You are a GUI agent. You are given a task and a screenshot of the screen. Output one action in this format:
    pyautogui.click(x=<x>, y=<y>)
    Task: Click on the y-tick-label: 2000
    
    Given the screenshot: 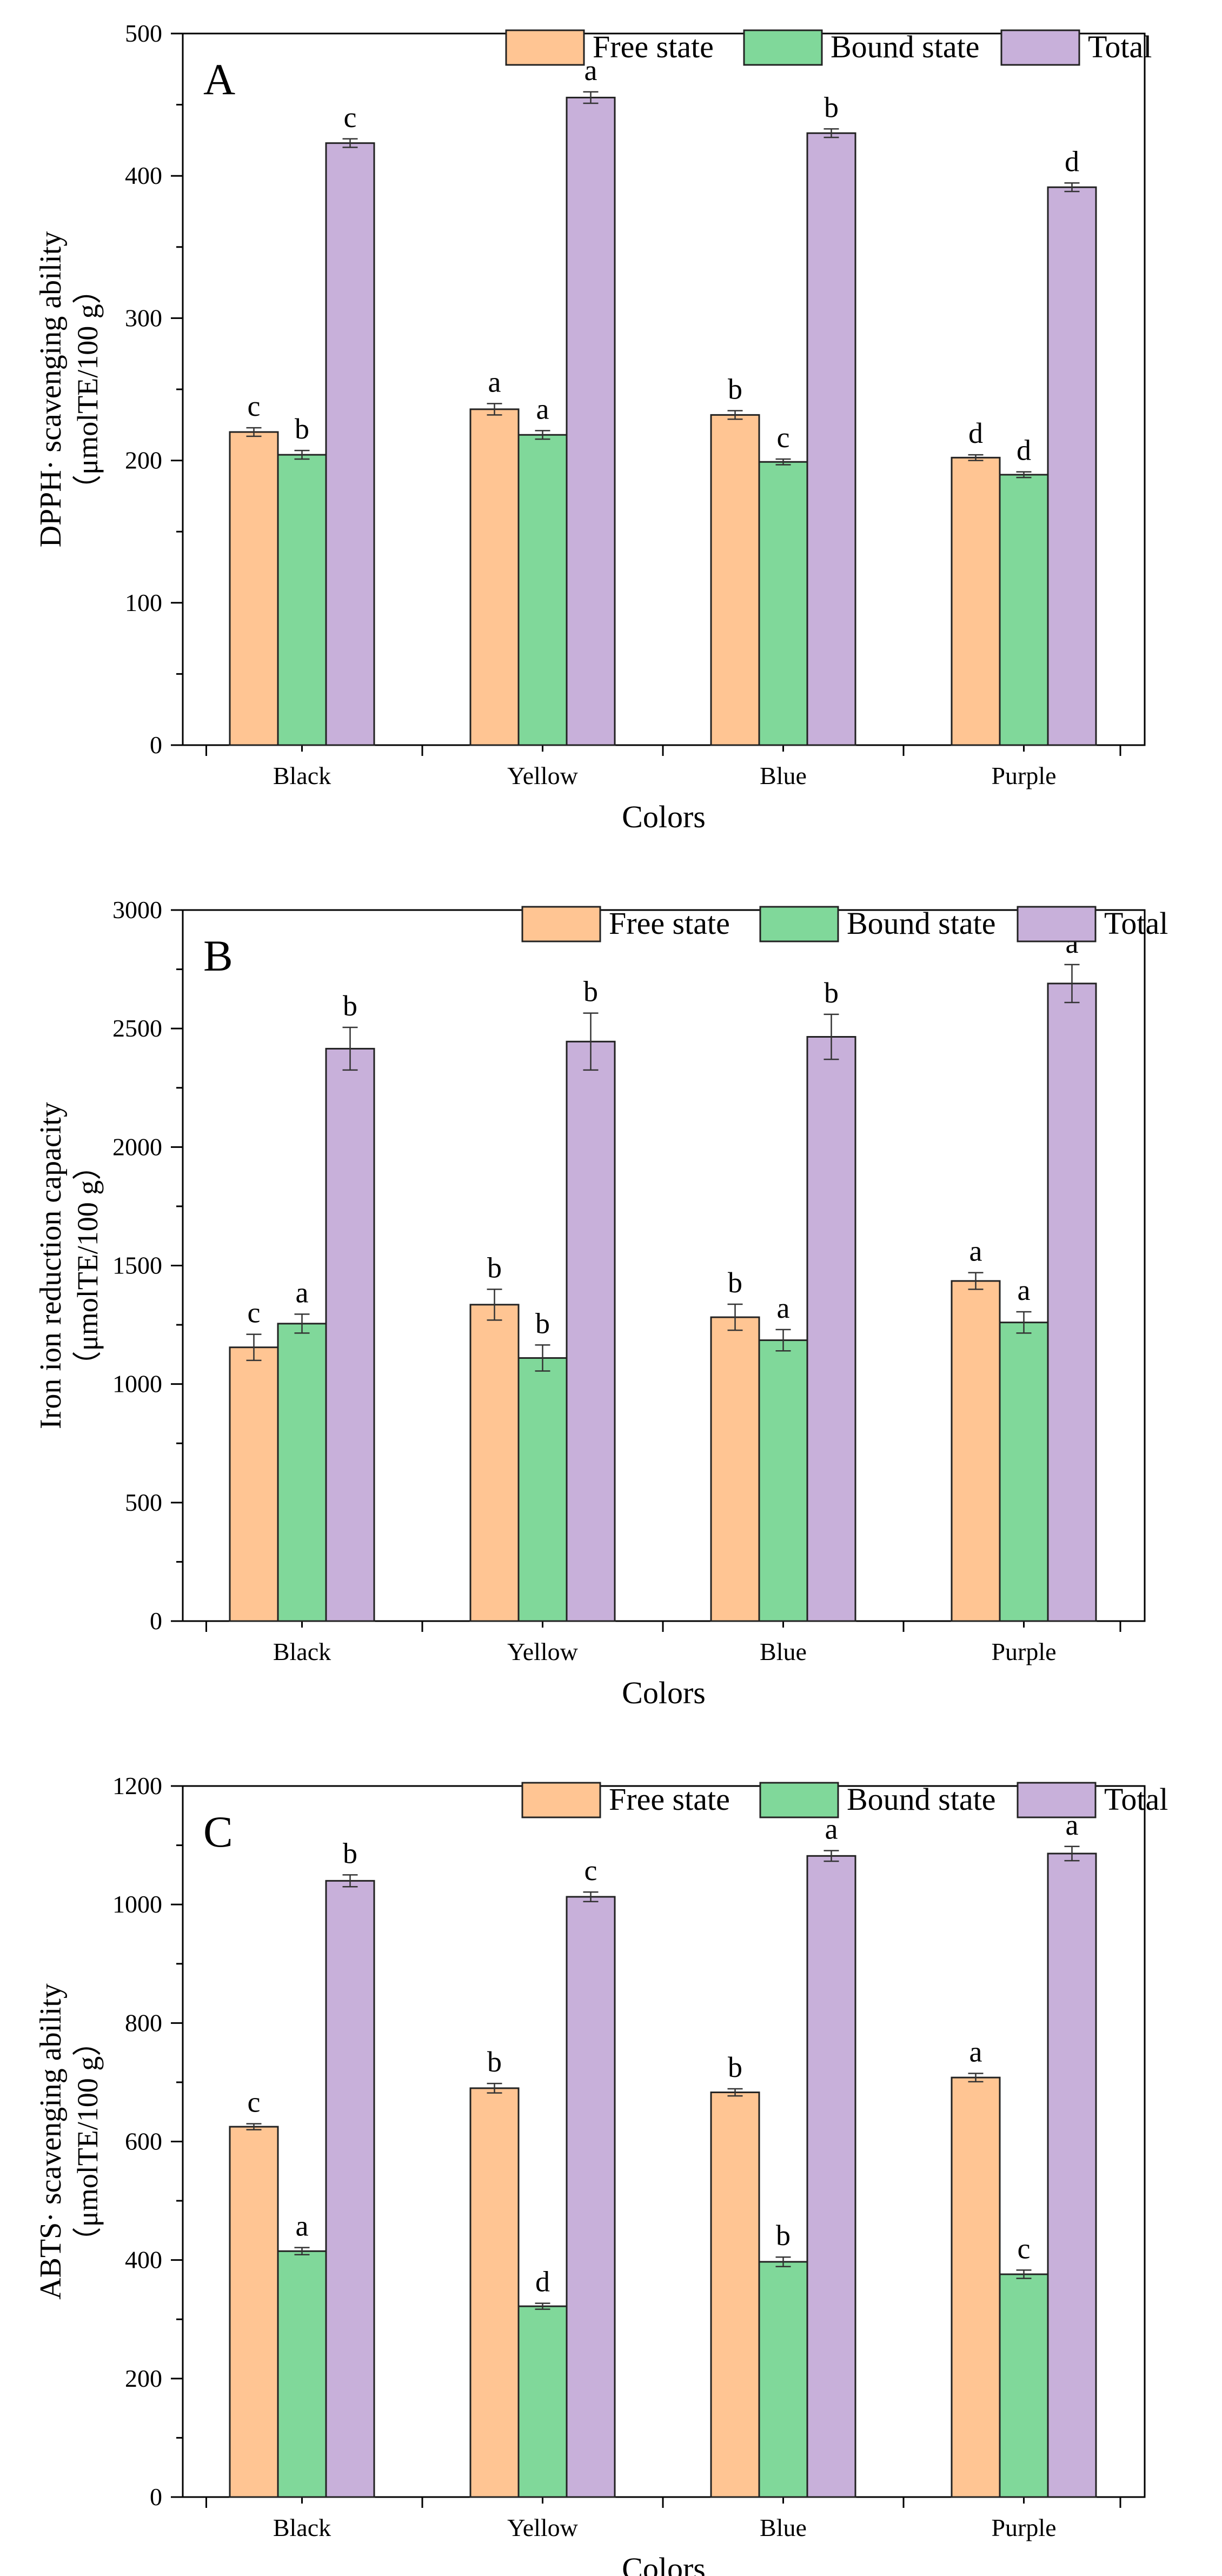 What is the action you would take?
    pyautogui.click(x=137, y=1146)
    